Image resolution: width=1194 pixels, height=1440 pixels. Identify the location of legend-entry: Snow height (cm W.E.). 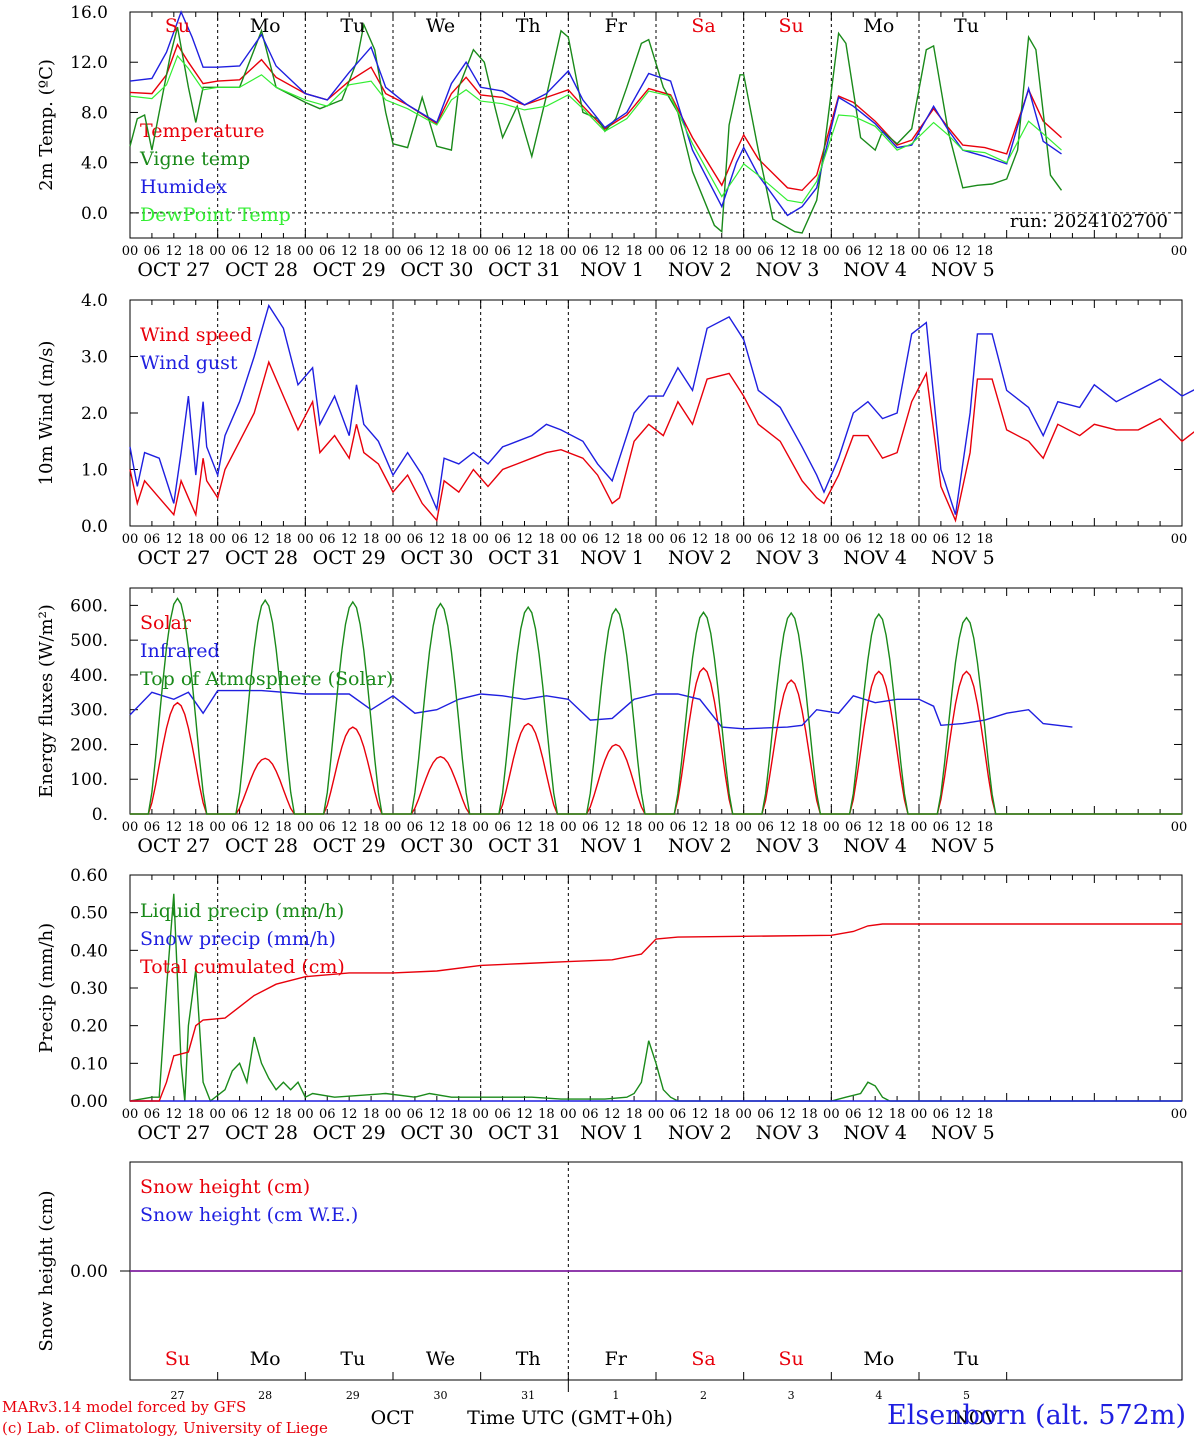
(249, 1215).